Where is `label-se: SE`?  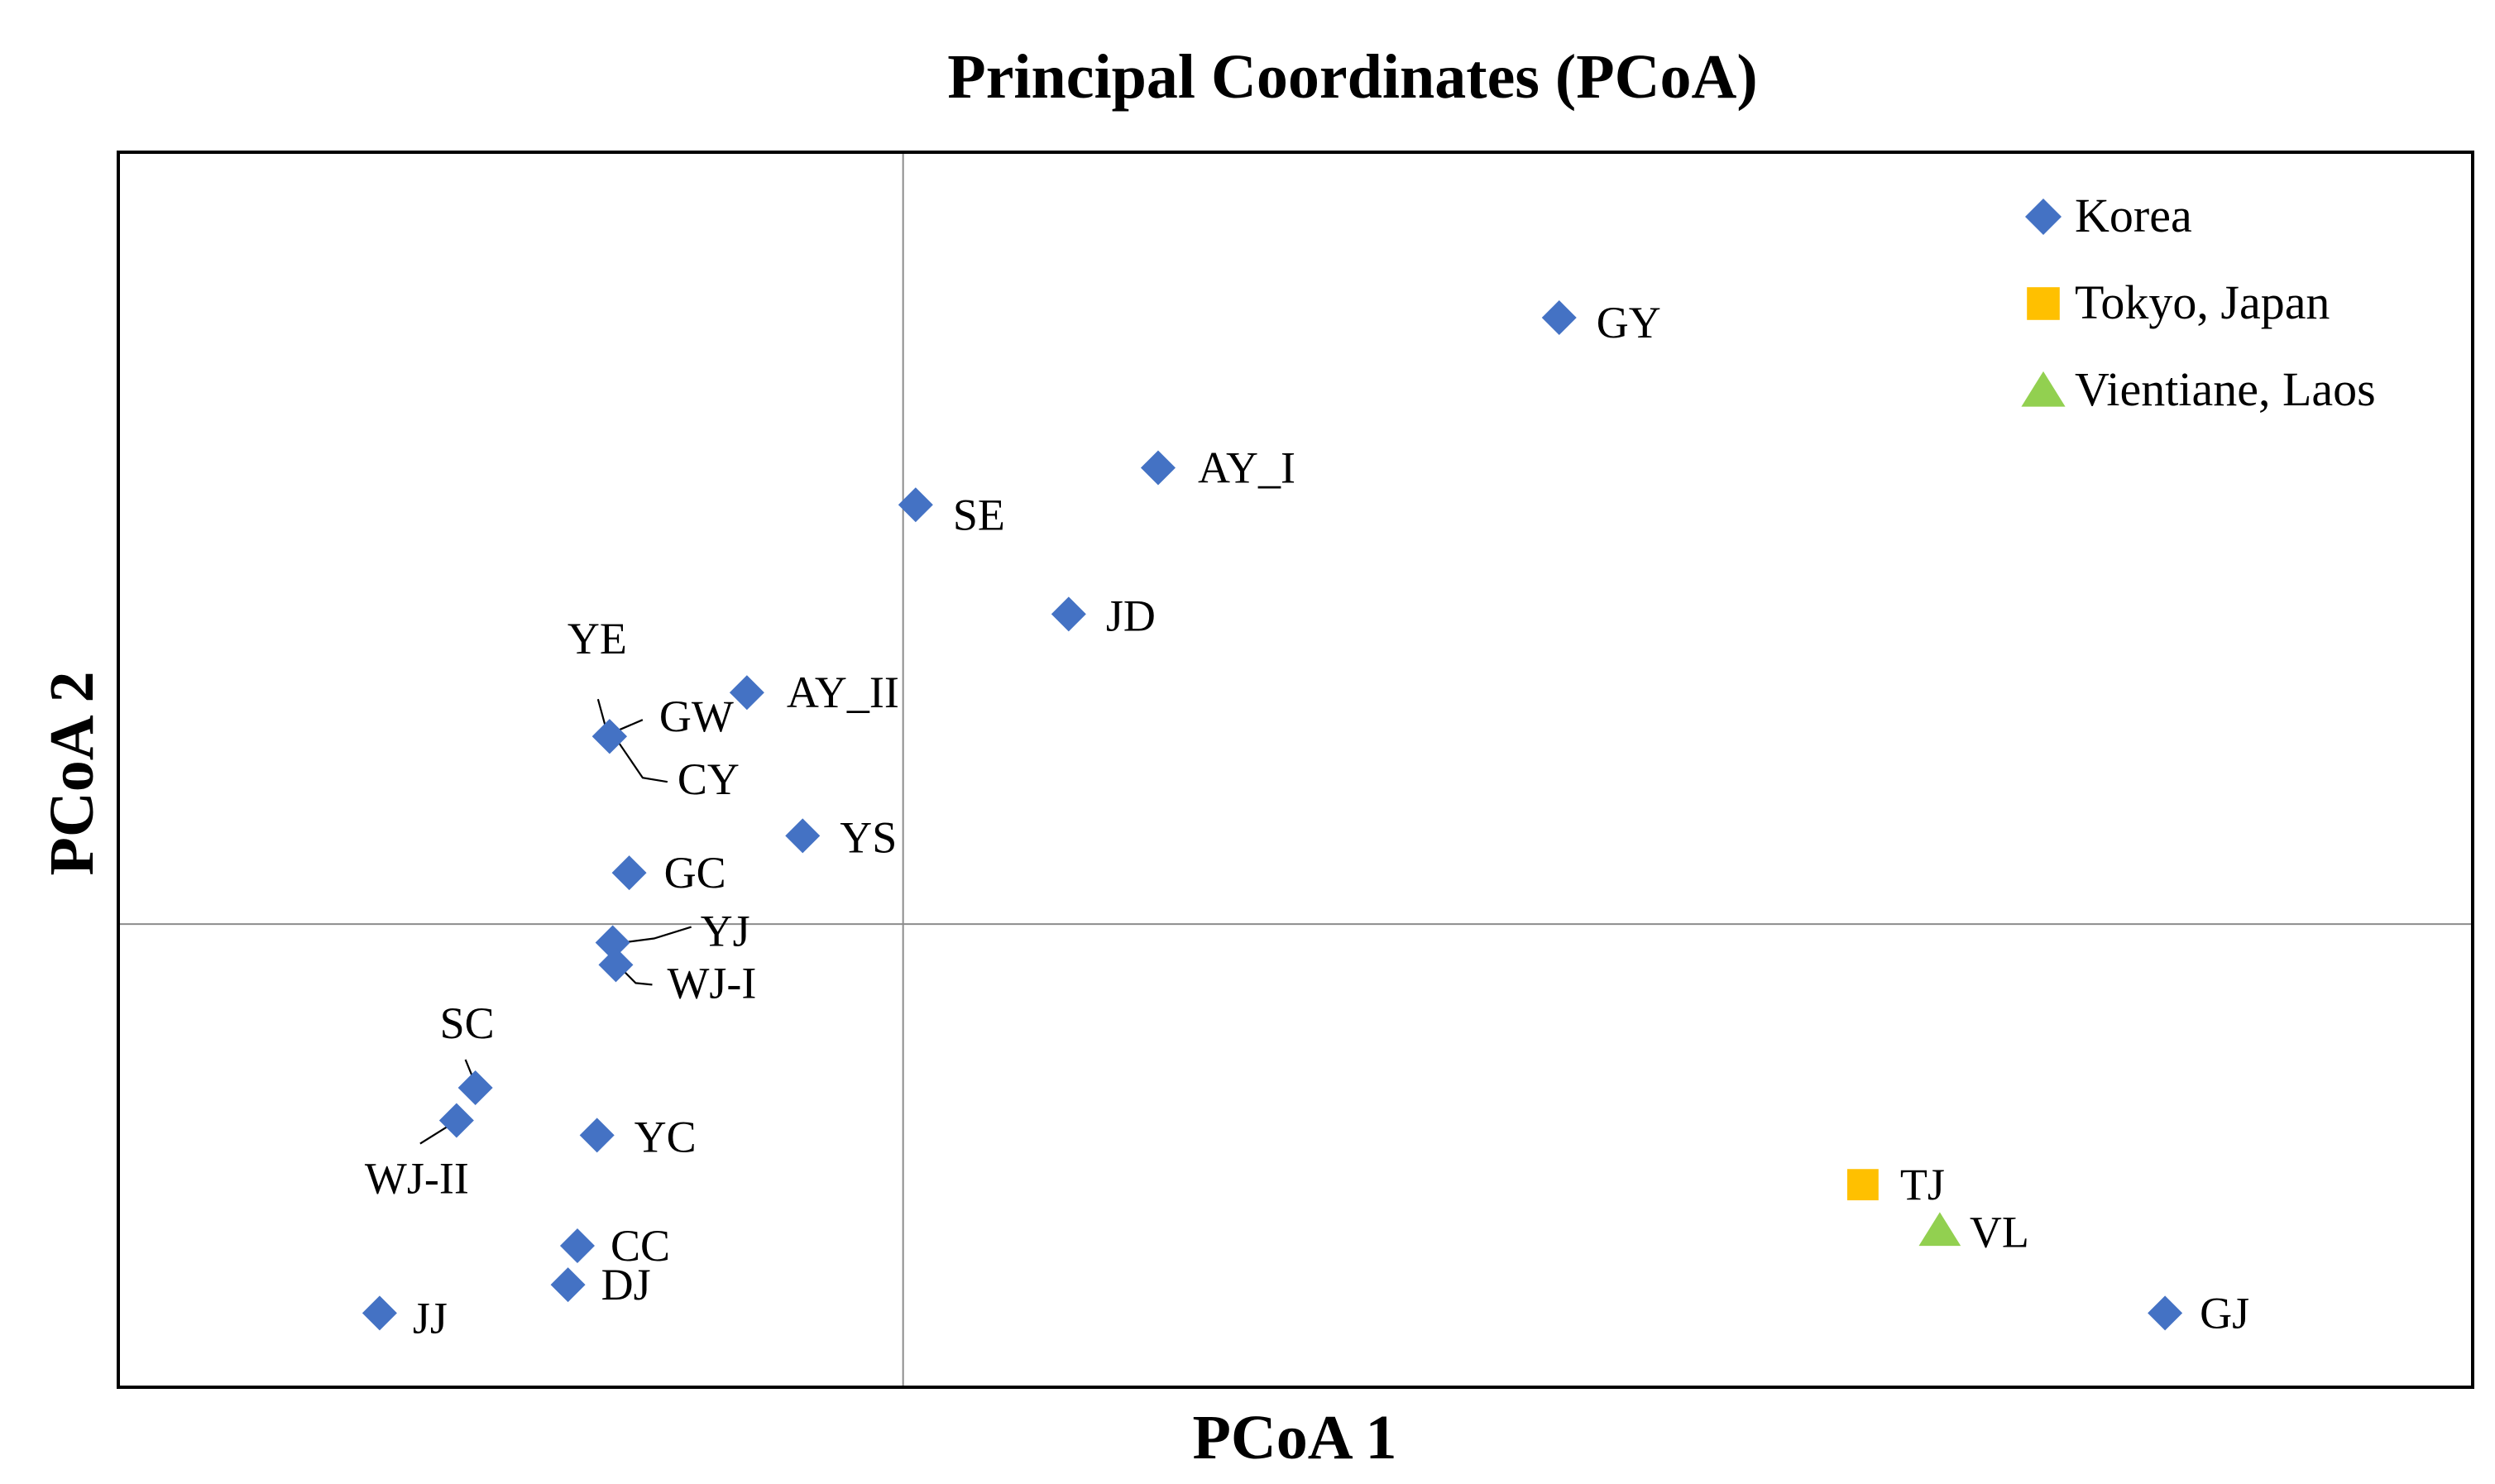 label-se: SE is located at coordinates (979, 514).